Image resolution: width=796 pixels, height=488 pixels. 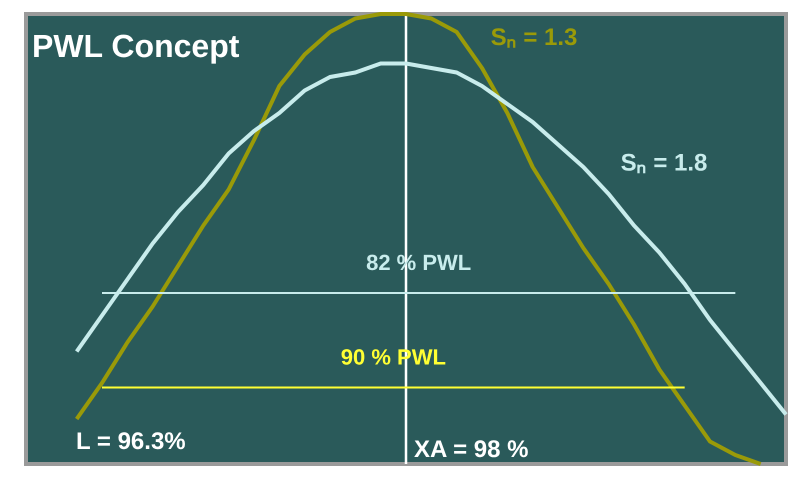 I want to click on text: XA = 98 %, so click(x=471, y=449).